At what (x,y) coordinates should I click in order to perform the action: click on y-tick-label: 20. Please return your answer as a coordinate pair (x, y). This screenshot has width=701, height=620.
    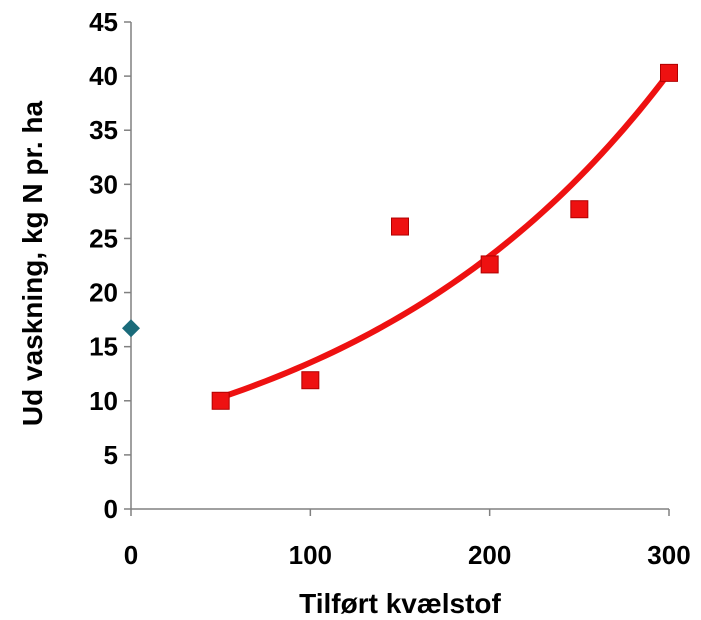
    Looking at the image, I should click on (103, 293).